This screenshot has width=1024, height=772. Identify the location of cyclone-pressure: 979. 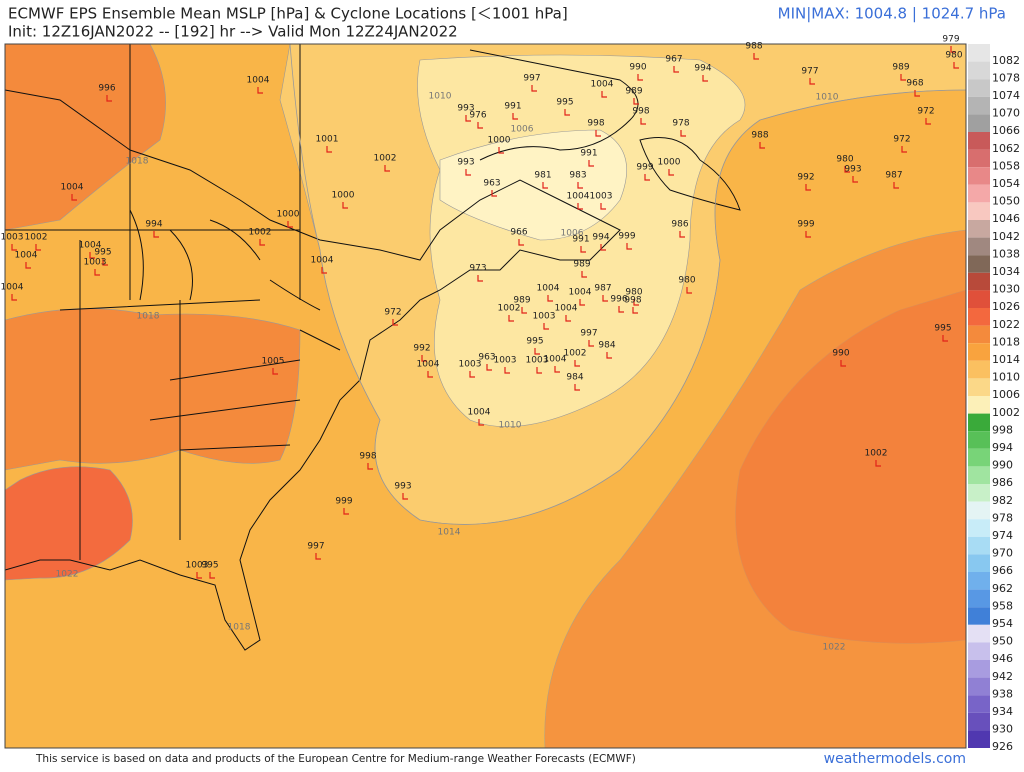
(950, 40).